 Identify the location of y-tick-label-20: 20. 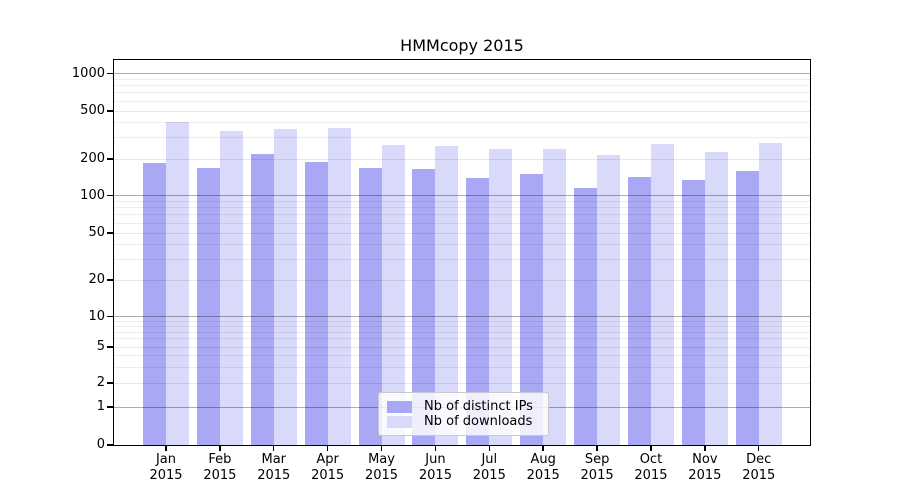
(96, 279).